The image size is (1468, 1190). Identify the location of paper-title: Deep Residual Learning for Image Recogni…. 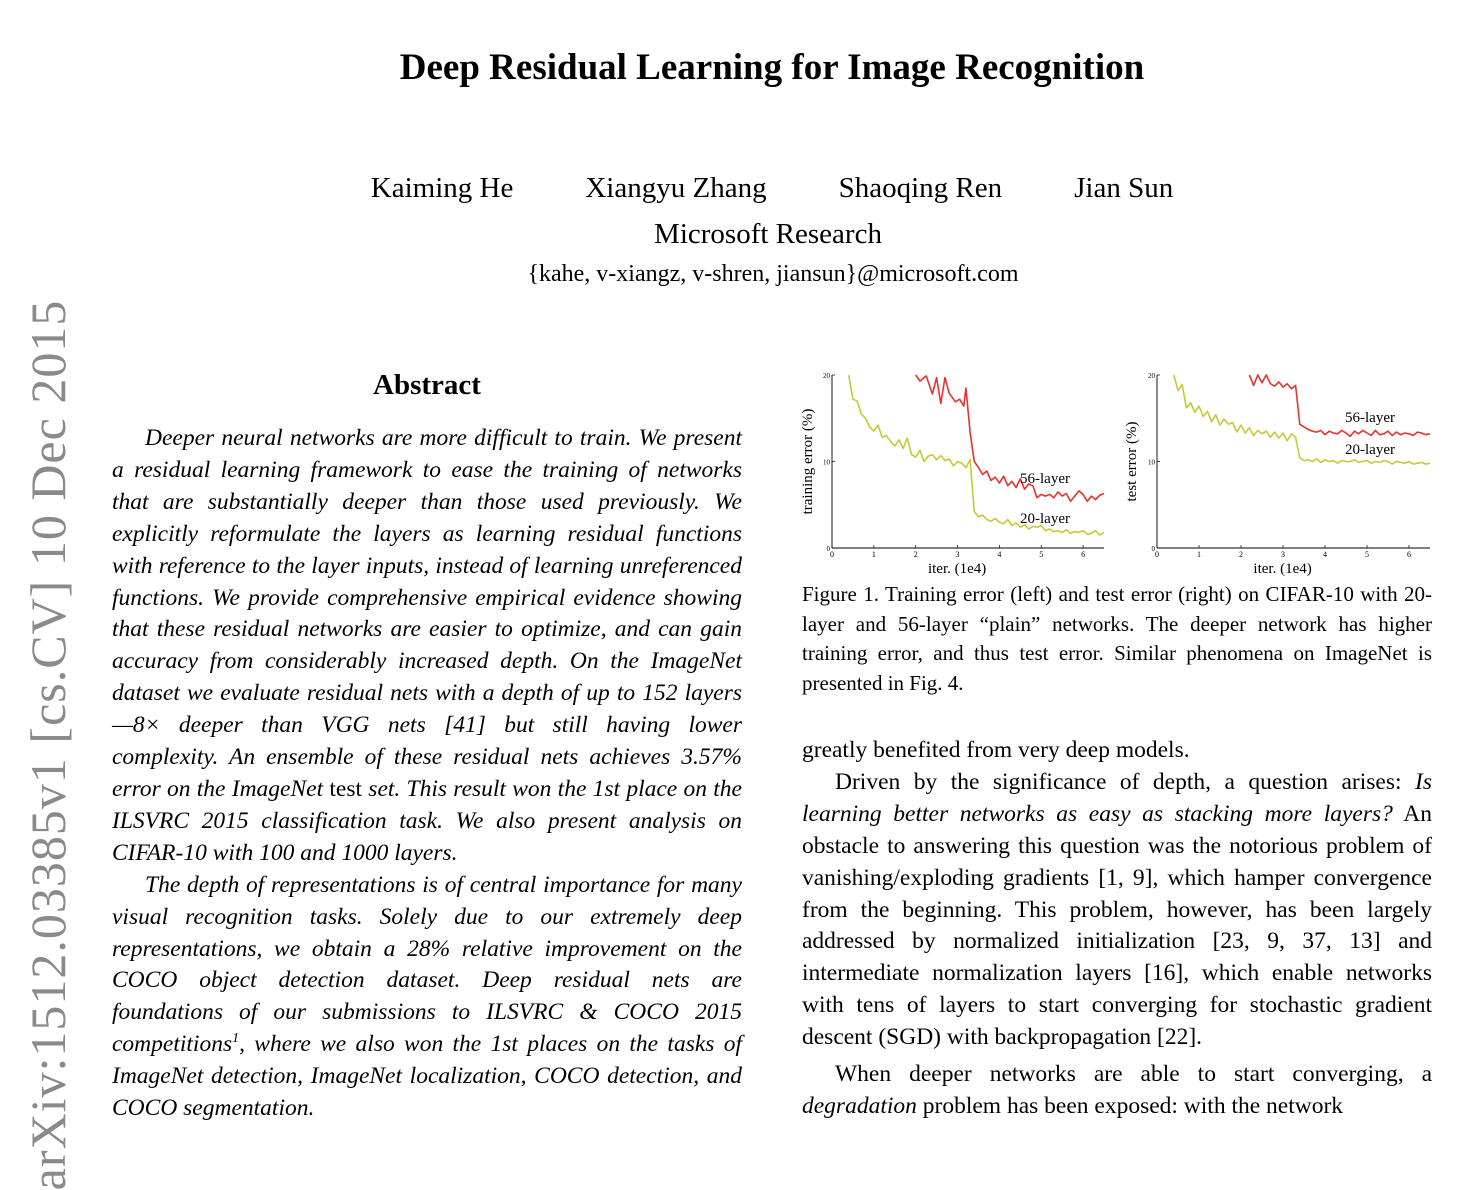
(772, 67).